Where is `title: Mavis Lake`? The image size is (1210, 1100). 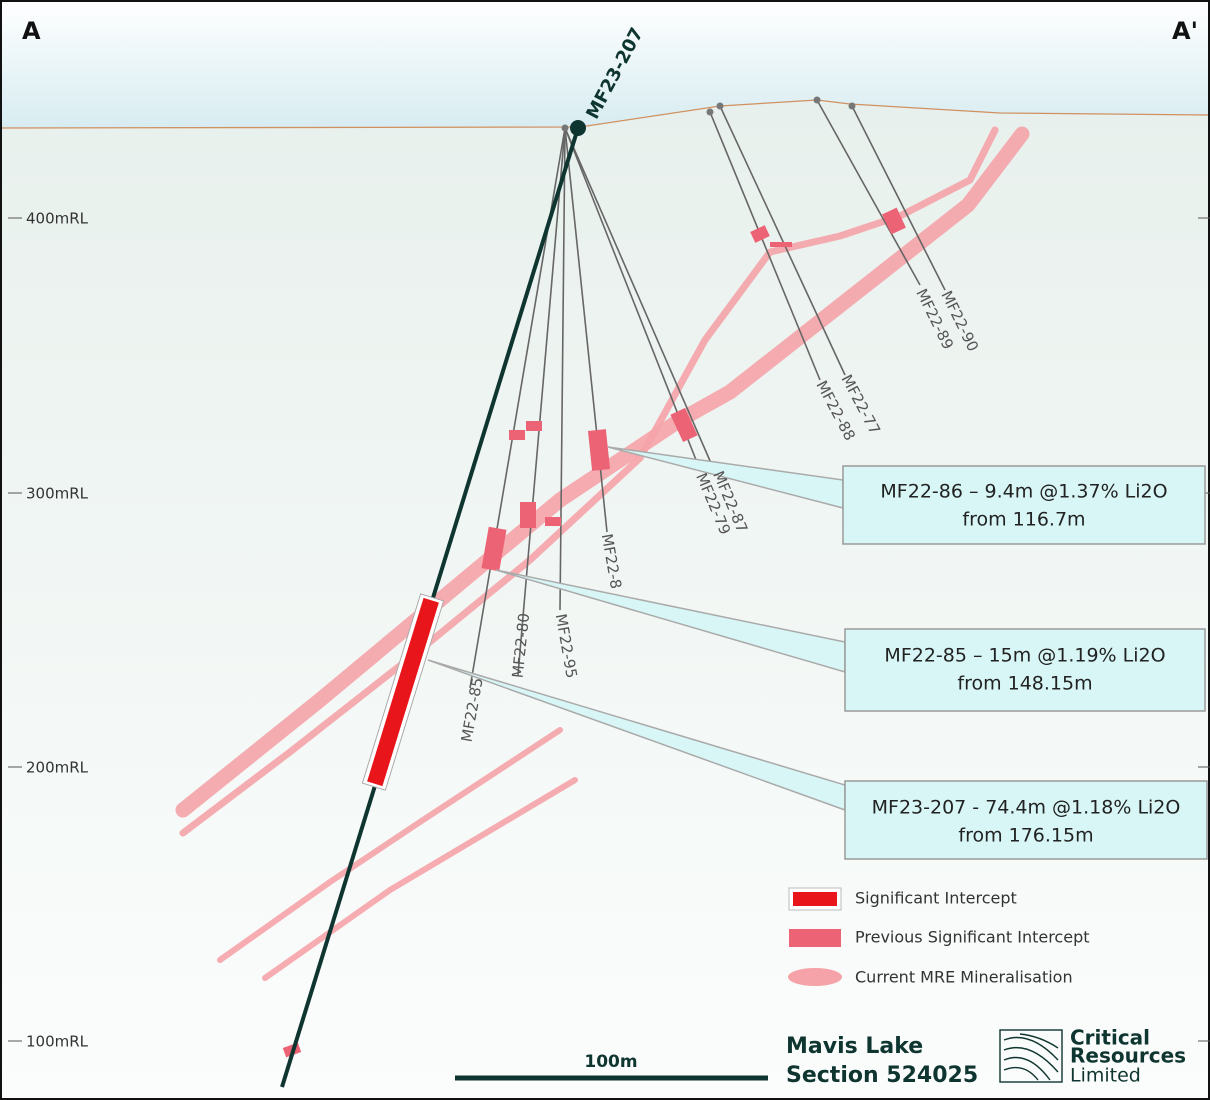
title: Mavis Lake is located at coordinates (854, 1046).